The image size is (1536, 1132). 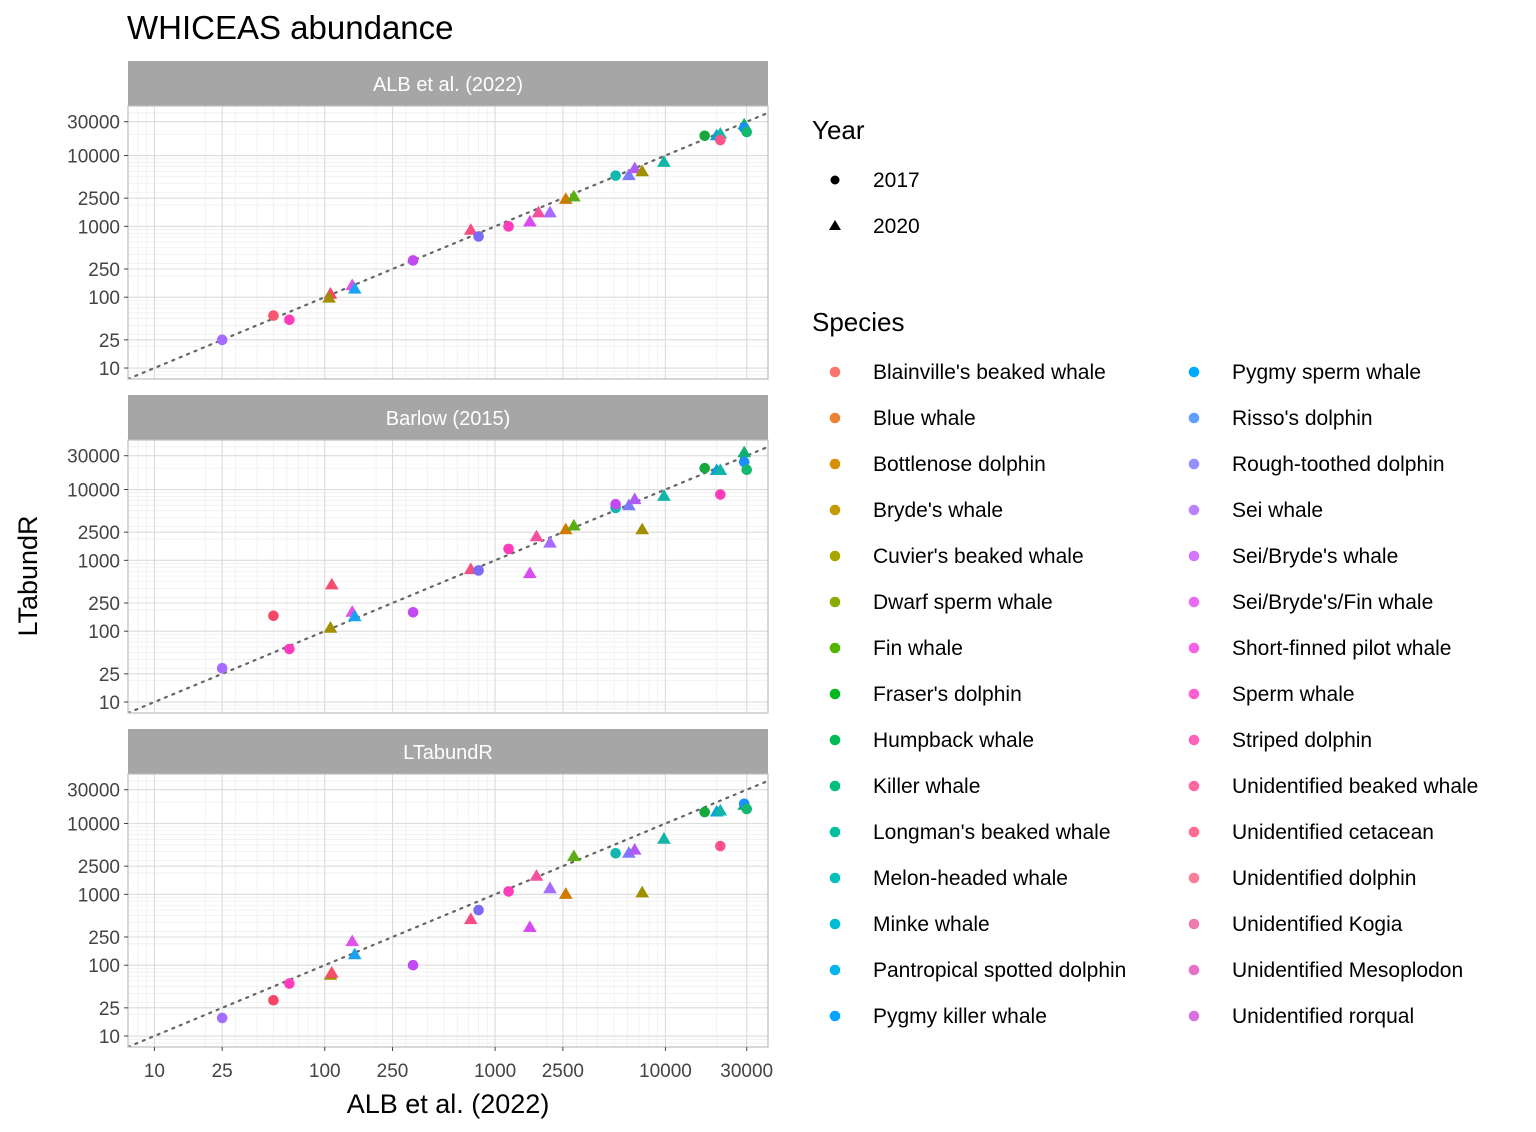 What do you see at coordinates (931, 924) in the screenshot?
I see `species-legend-label: Minke whale` at bounding box center [931, 924].